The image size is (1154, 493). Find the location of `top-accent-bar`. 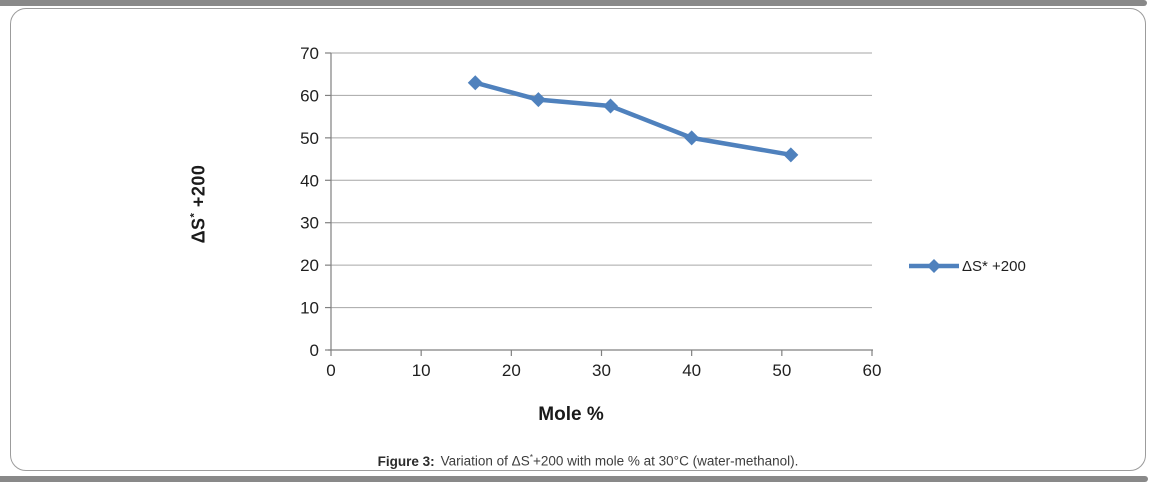

top-accent-bar is located at coordinates (573, 3).